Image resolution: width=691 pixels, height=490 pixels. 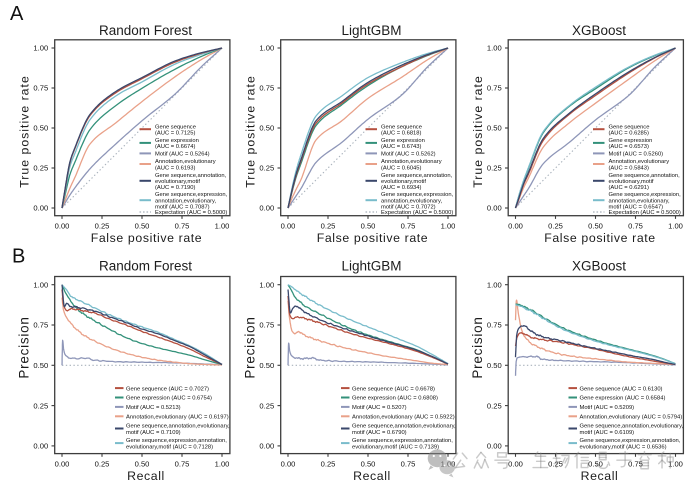 I want to click on svg-text: motif (AUC = 0.6547), so click(x=636, y=208).